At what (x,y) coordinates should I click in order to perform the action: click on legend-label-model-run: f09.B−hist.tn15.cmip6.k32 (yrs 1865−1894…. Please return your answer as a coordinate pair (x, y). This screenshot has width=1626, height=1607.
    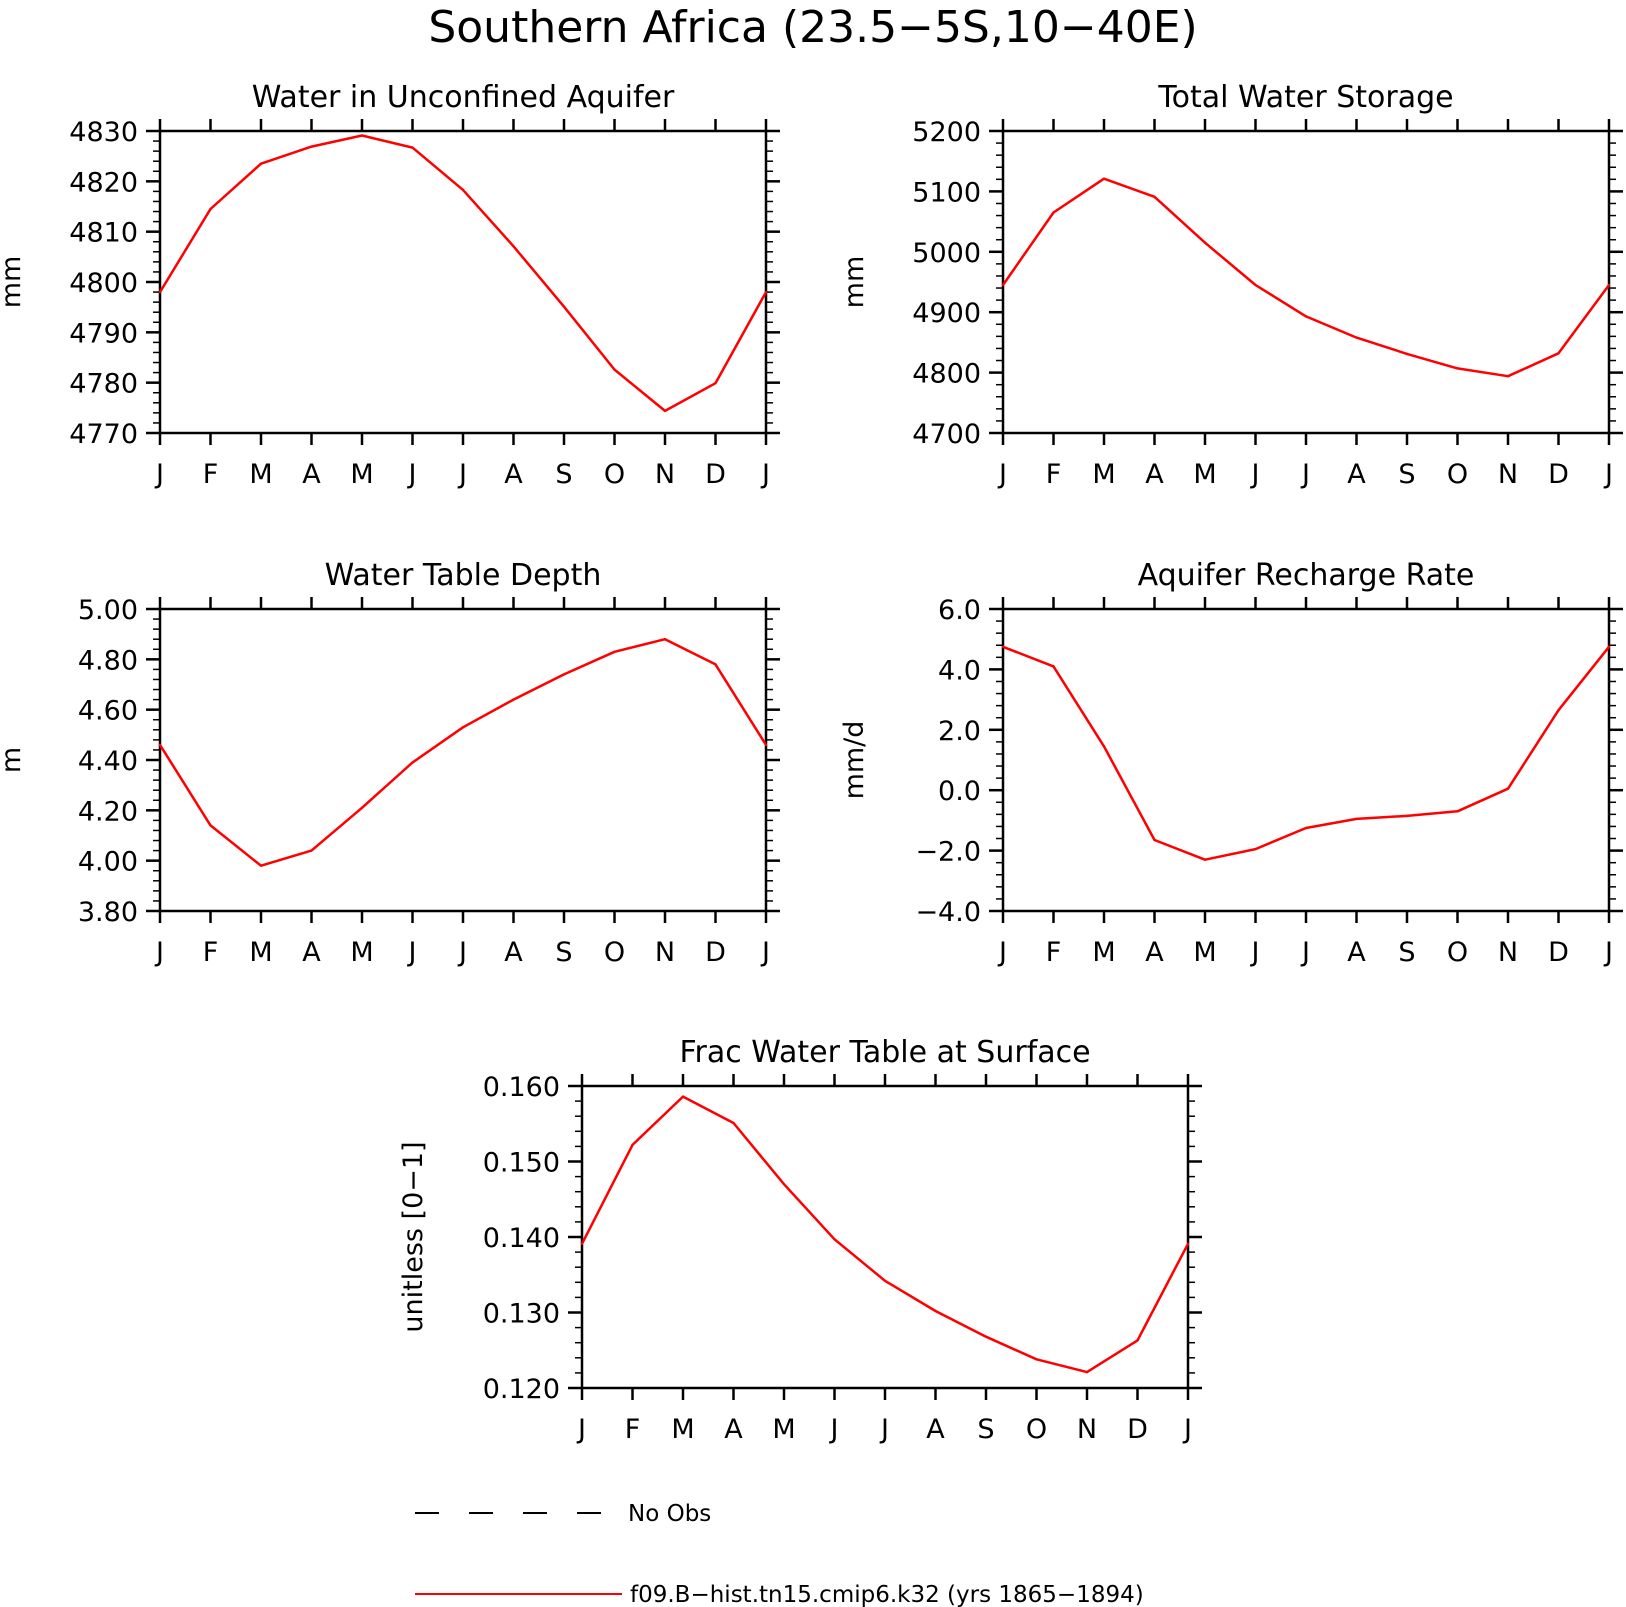
    Looking at the image, I should click on (887, 1594).